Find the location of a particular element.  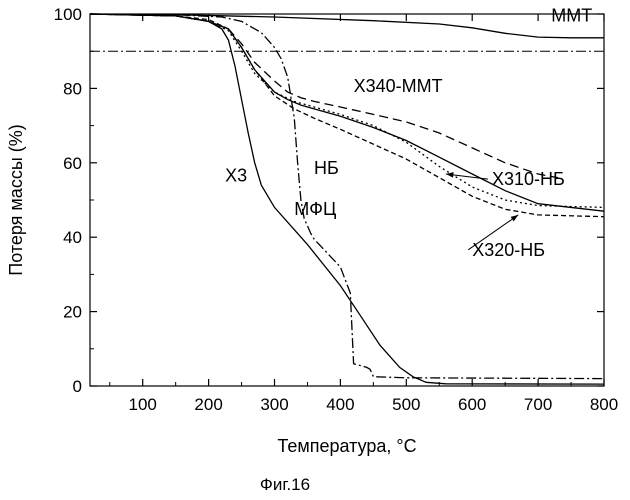

annotation-arrow-line is located at coordinates (493, 232).